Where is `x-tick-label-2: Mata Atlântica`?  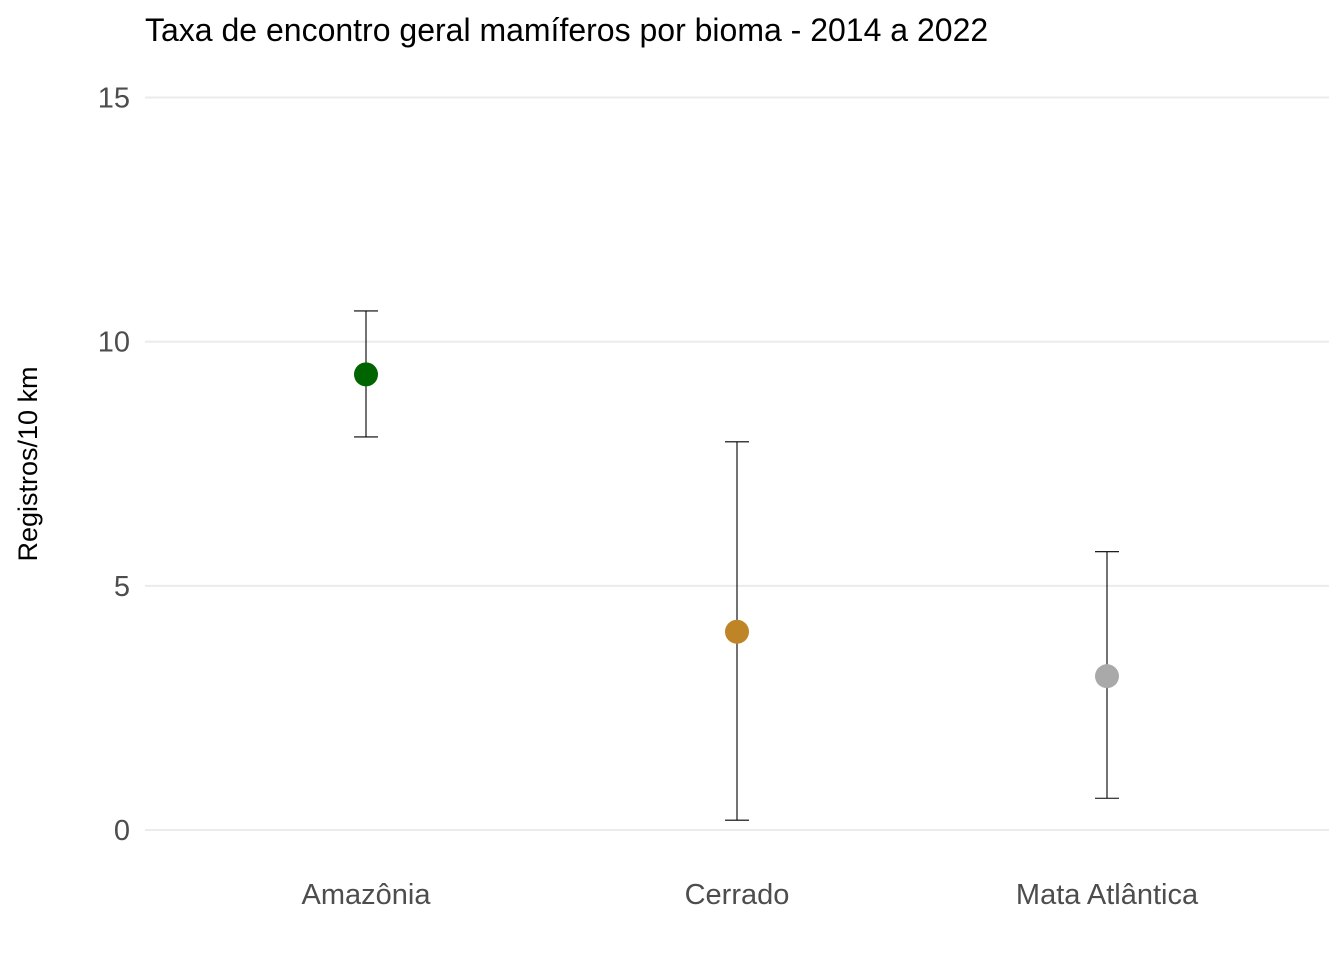
x-tick-label-2: Mata Atlântica is located at coordinates (1107, 895).